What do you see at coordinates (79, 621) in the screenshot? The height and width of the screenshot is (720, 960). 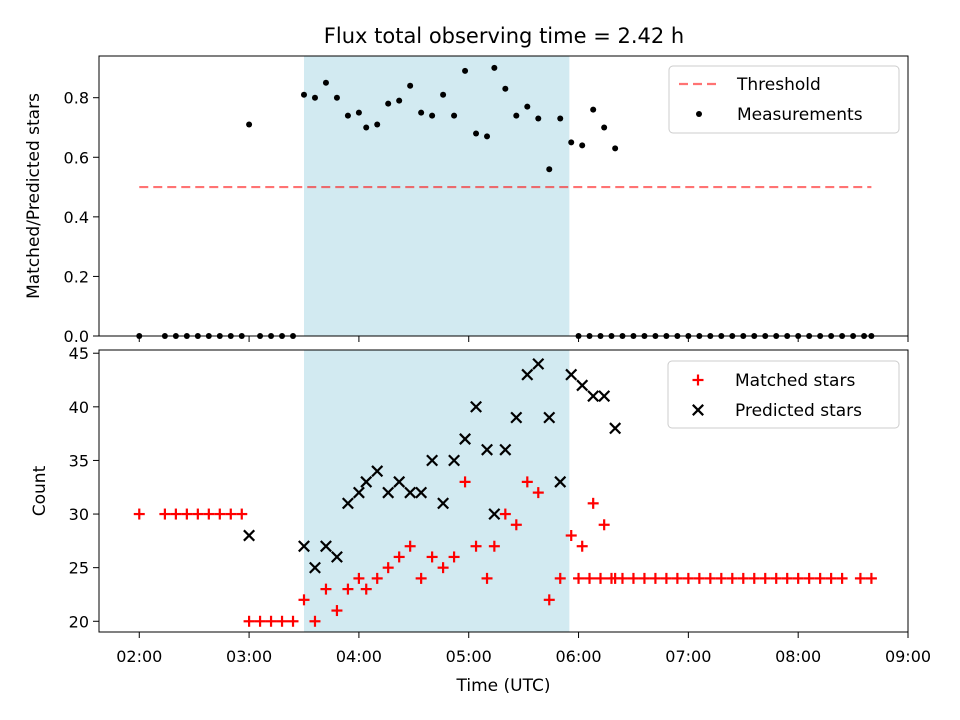 I see `y-tick-label-bottom: 20` at bounding box center [79, 621].